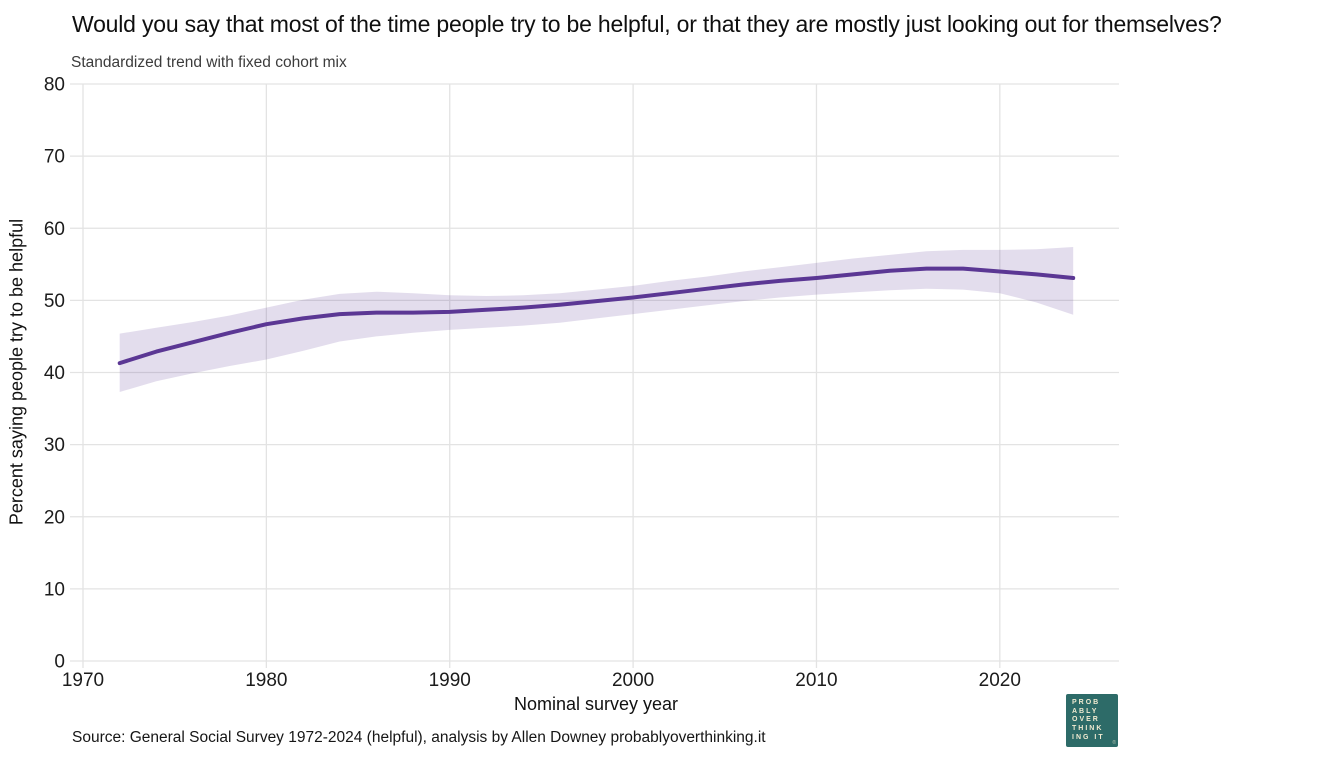  What do you see at coordinates (1088, 729) in the screenshot?
I see `logo-text-line: THINK` at bounding box center [1088, 729].